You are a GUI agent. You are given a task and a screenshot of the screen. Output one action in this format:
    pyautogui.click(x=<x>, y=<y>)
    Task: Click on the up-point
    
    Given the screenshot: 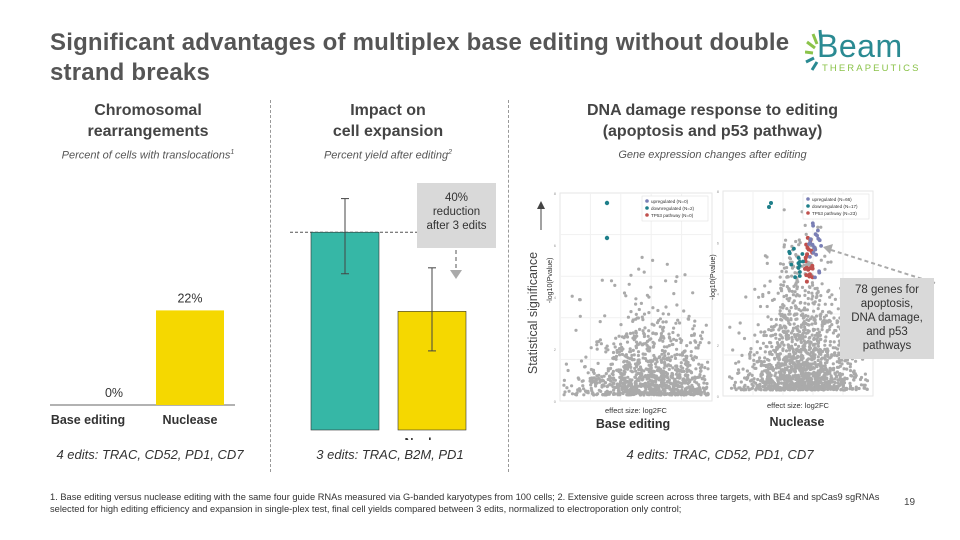 What is the action you would take?
    pyautogui.click(x=816, y=254)
    